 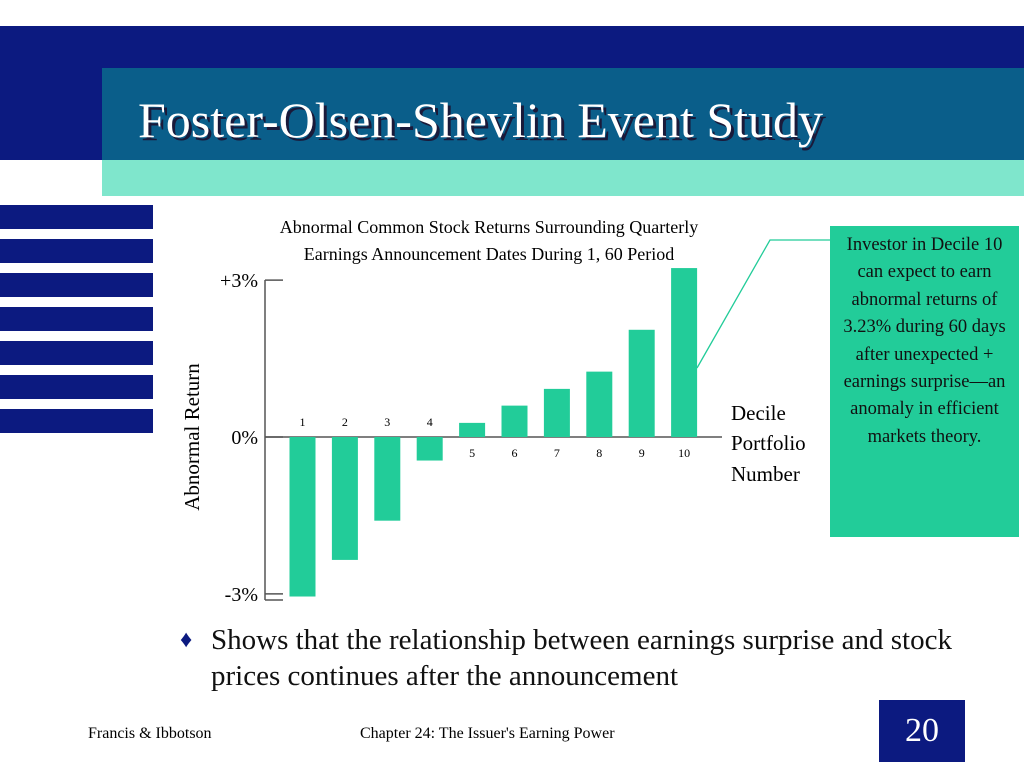 I want to click on title-band, so click(x=563, y=114).